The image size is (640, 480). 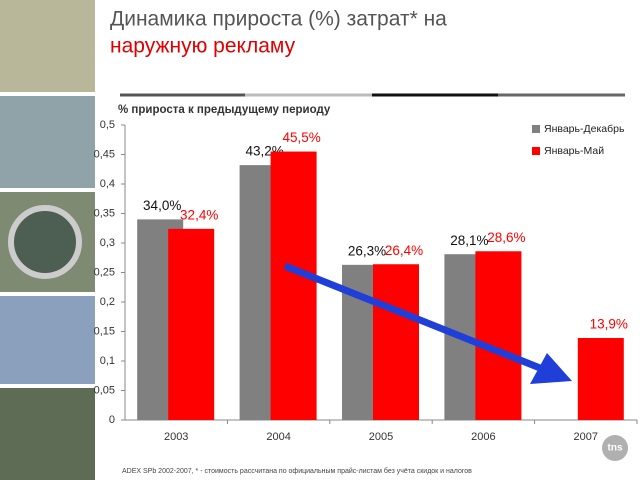 I want to click on photo-strip, so click(x=47, y=240).